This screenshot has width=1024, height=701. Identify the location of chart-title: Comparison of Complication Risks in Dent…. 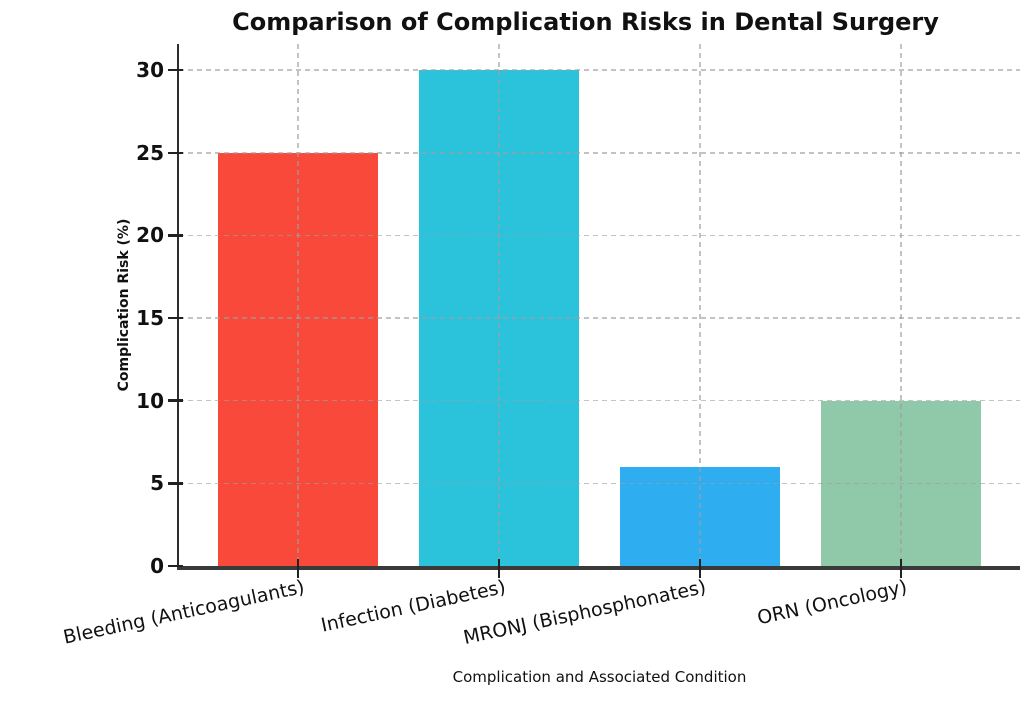
(585, 22).